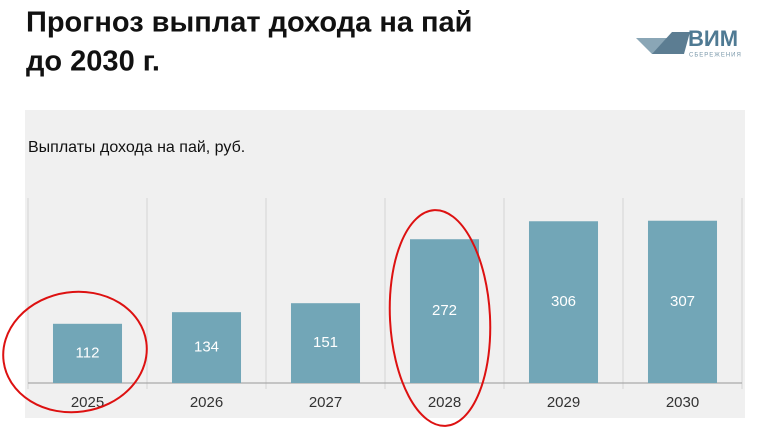 This screenshot has width=760, height=430. Describe the element at coordinates (713, 38) in the screenshot. I see `logo-name: ВИМ` at that location.